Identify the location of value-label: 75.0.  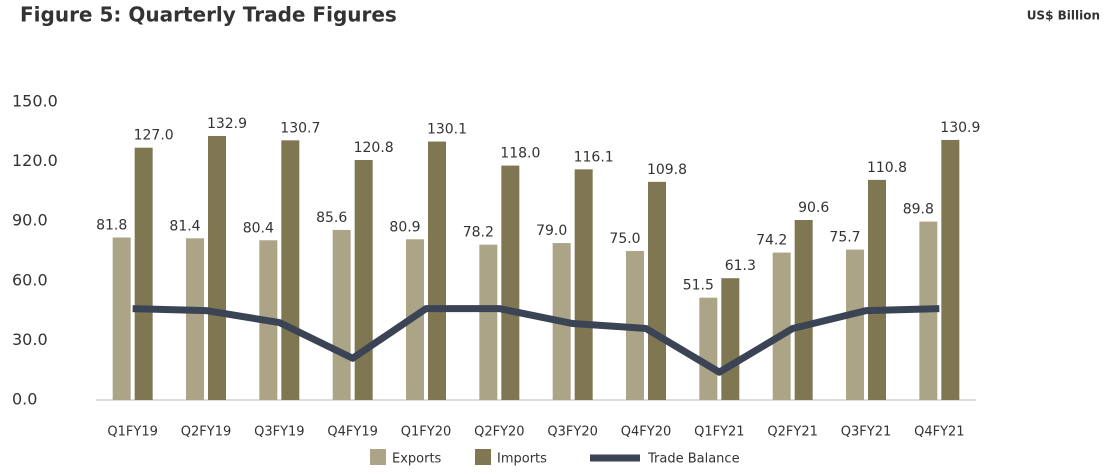
(624, 239).